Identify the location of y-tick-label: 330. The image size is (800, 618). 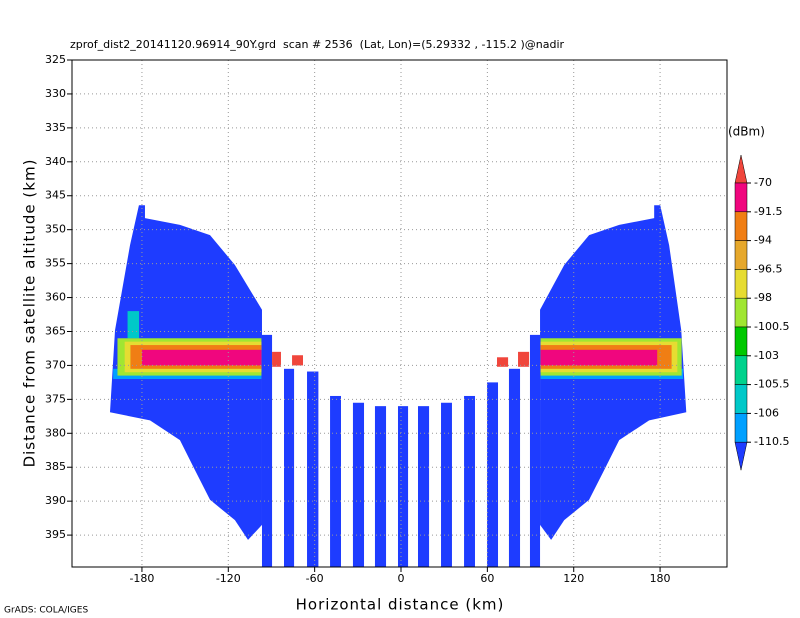
(55, 93).